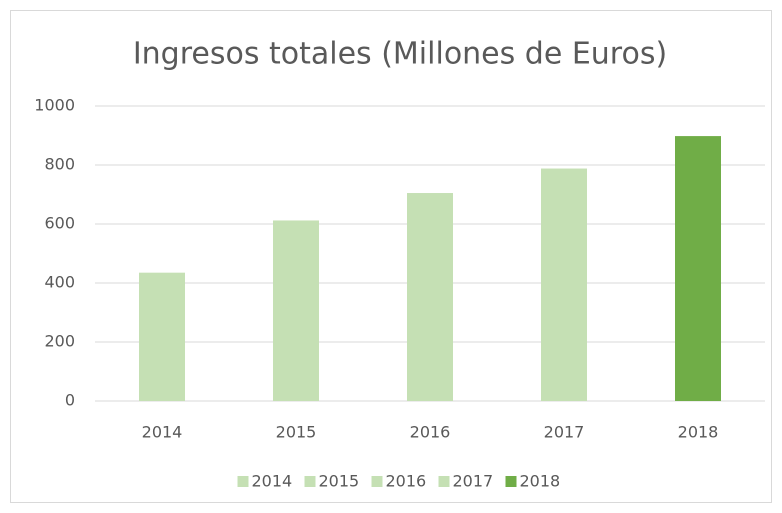 This screenshot has height=513, width=782. Describe the element at coordinates (406, 481) in the screenshot. I see `legend-label: 2016` at that location.